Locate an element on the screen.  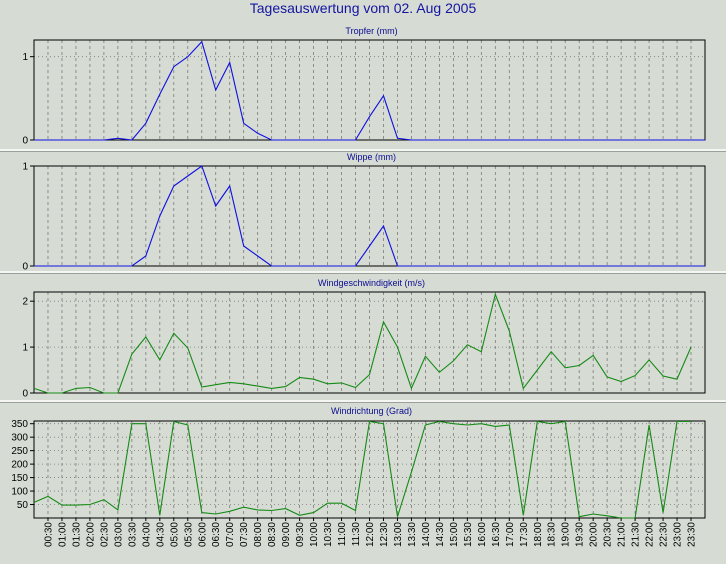
panel-title: Wippe (mm) is located at coordinates (371, 157).